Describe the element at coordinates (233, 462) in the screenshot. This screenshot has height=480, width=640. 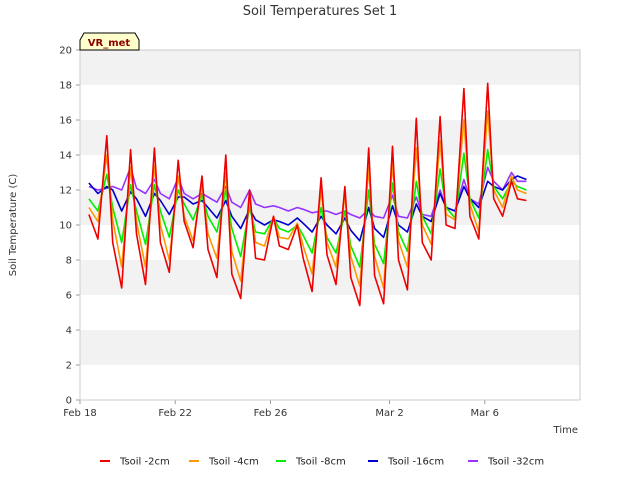
I see `legend-label: Tsoil -4cm` at that location.